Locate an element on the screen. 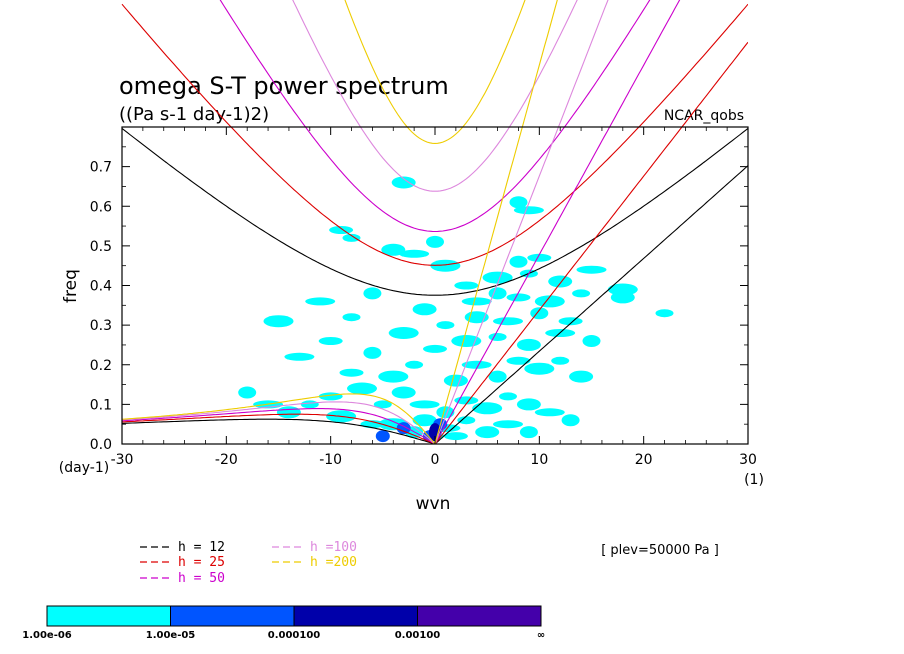 Image resolution: width=904 pixels, height=654 pixels. x-tick-label: 0 is located at coordinates (435, 460).